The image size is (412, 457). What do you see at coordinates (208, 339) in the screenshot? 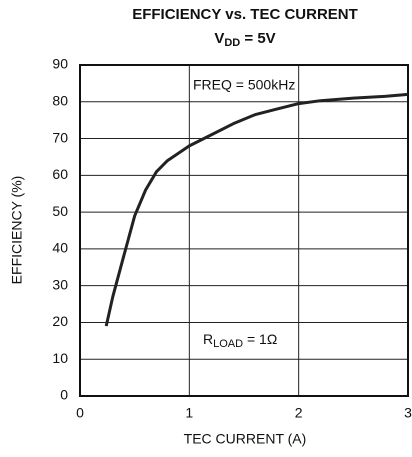
I see `annotation-main: R` at bounding box center [208, 339].